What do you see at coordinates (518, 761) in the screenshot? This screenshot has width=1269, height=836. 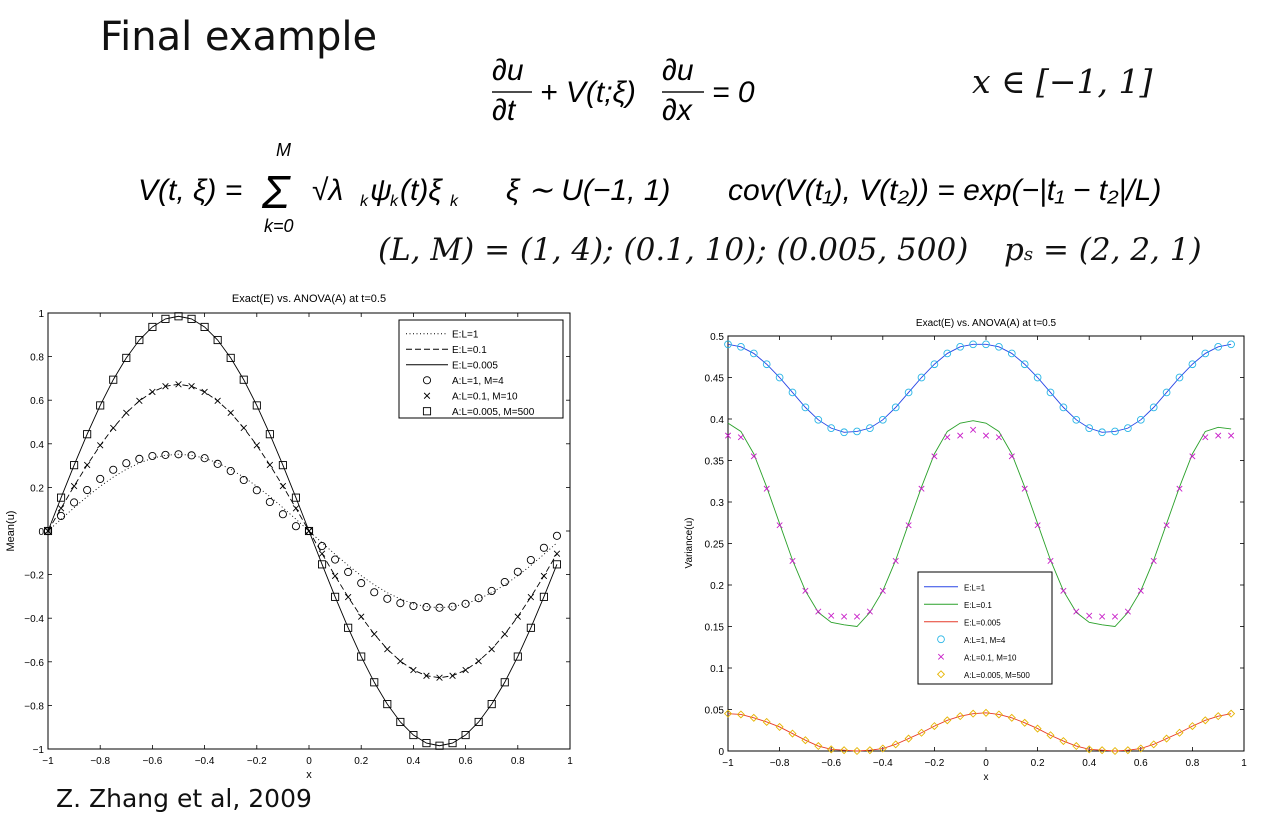 I see `x-tick-label: 0.8` at bounding box center [518, 761].